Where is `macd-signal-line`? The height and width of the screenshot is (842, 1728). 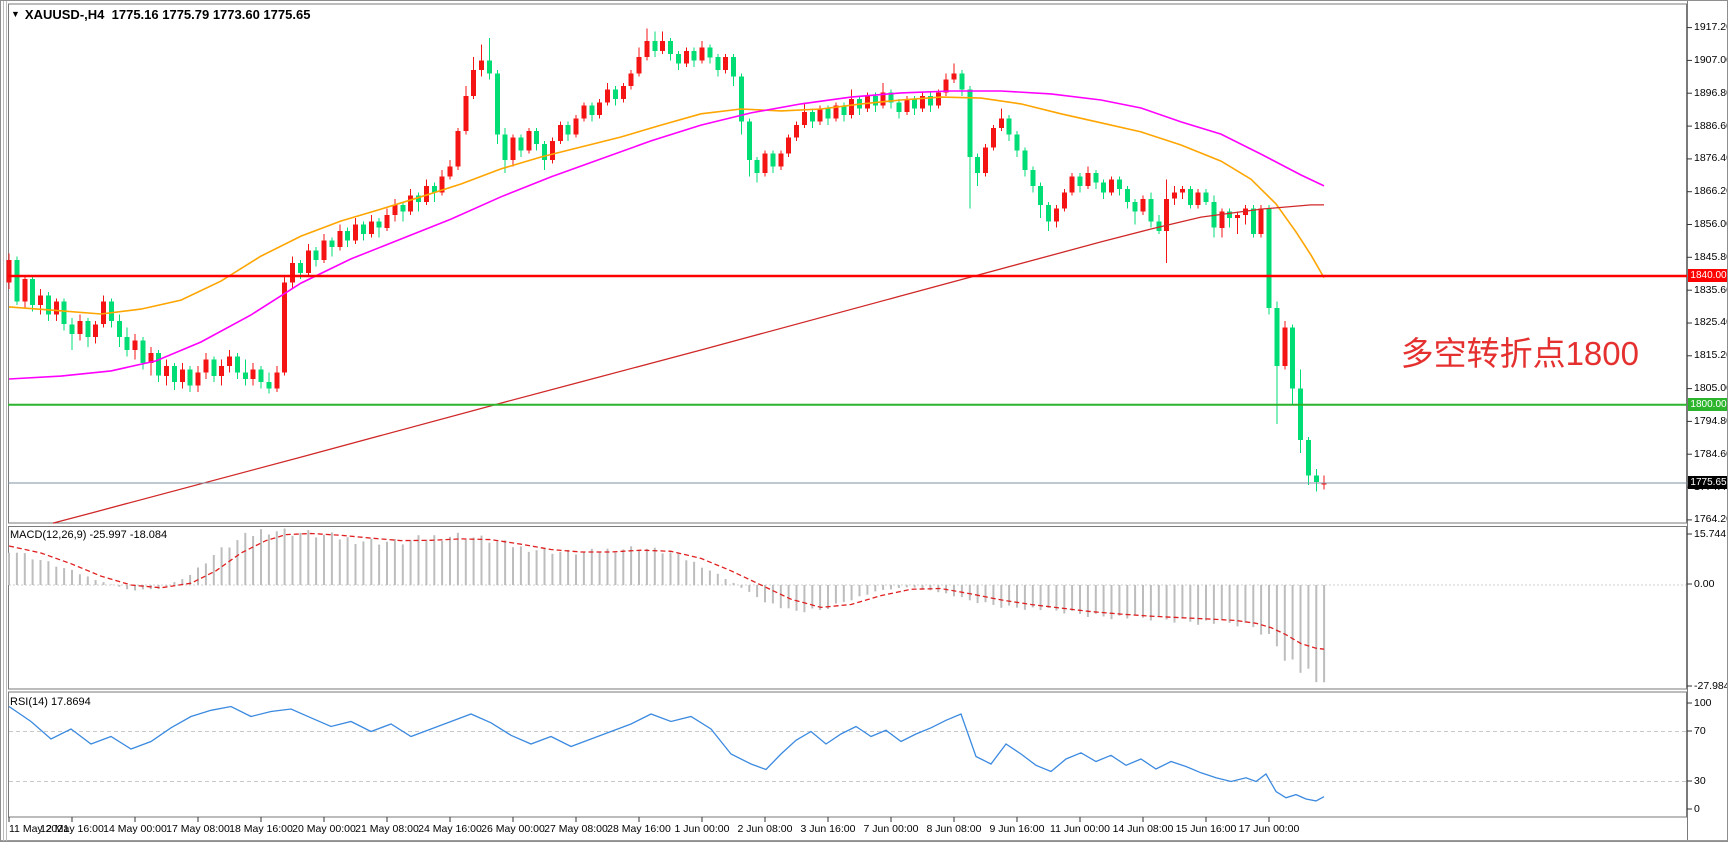 macd-signal-line is located at coordinates (666, 591).